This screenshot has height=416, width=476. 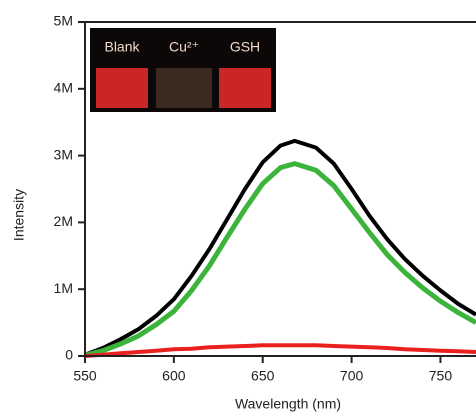 I want to click on y-axis-label: Intensity, so click(x=19, y=215).